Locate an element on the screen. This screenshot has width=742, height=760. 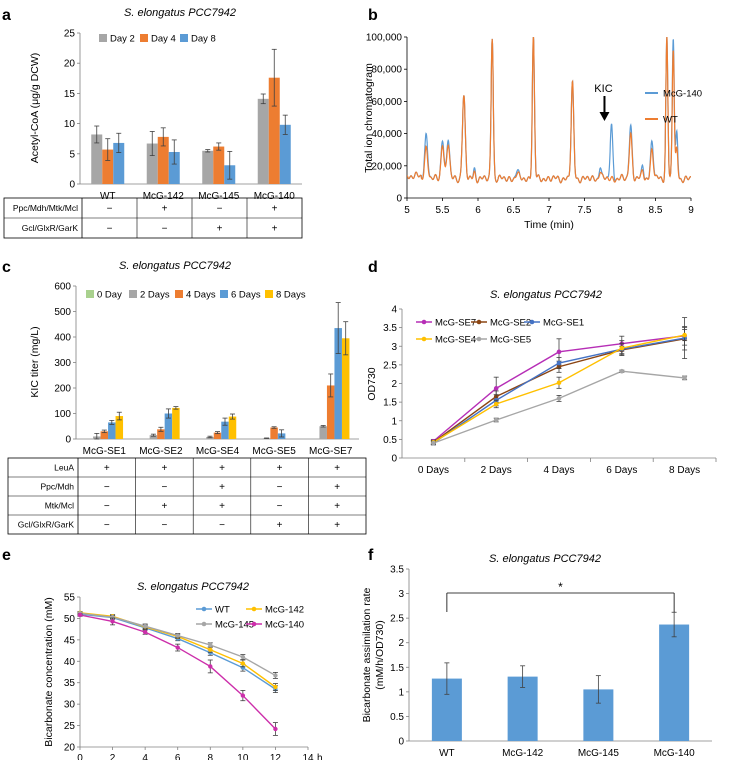
x-tick-label: McG-142 is located at coordinates (523, 753).